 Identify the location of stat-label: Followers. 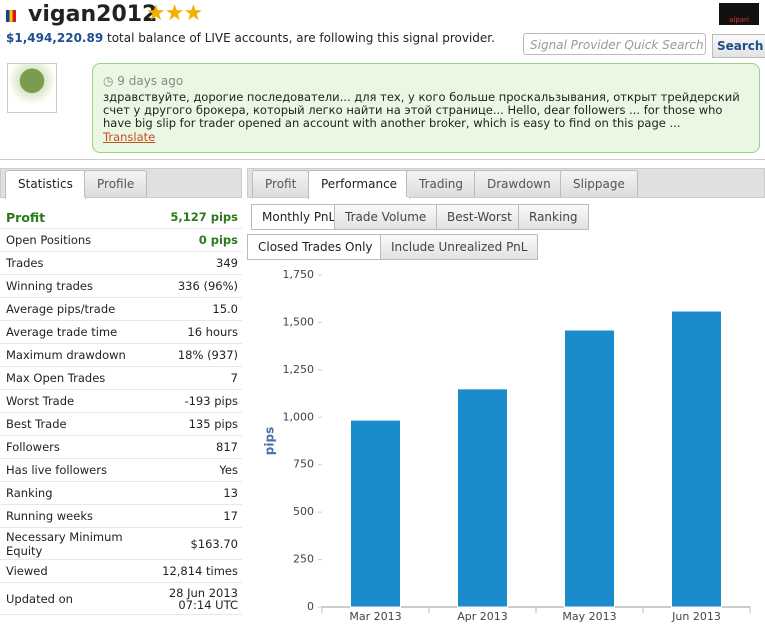
(71, 447).